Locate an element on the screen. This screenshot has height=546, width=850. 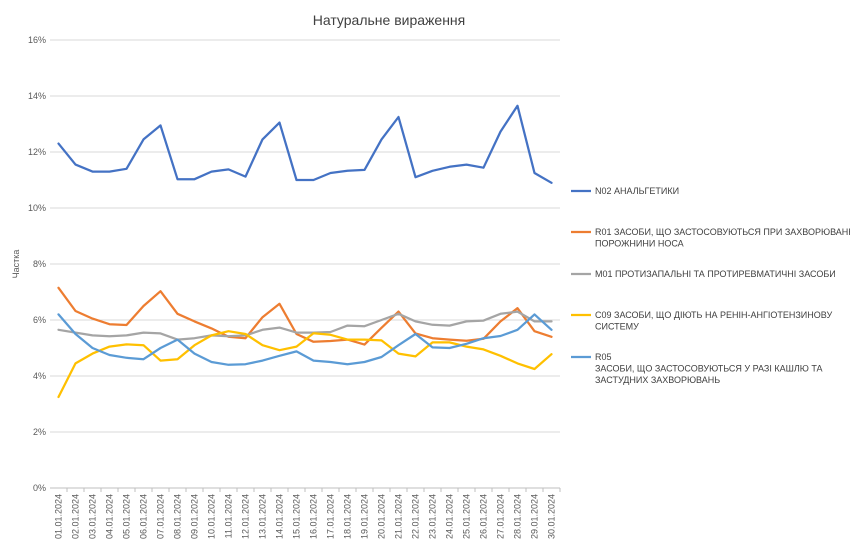
x-tick-label: 26.01.2024 is located at coordinates (484, 516).